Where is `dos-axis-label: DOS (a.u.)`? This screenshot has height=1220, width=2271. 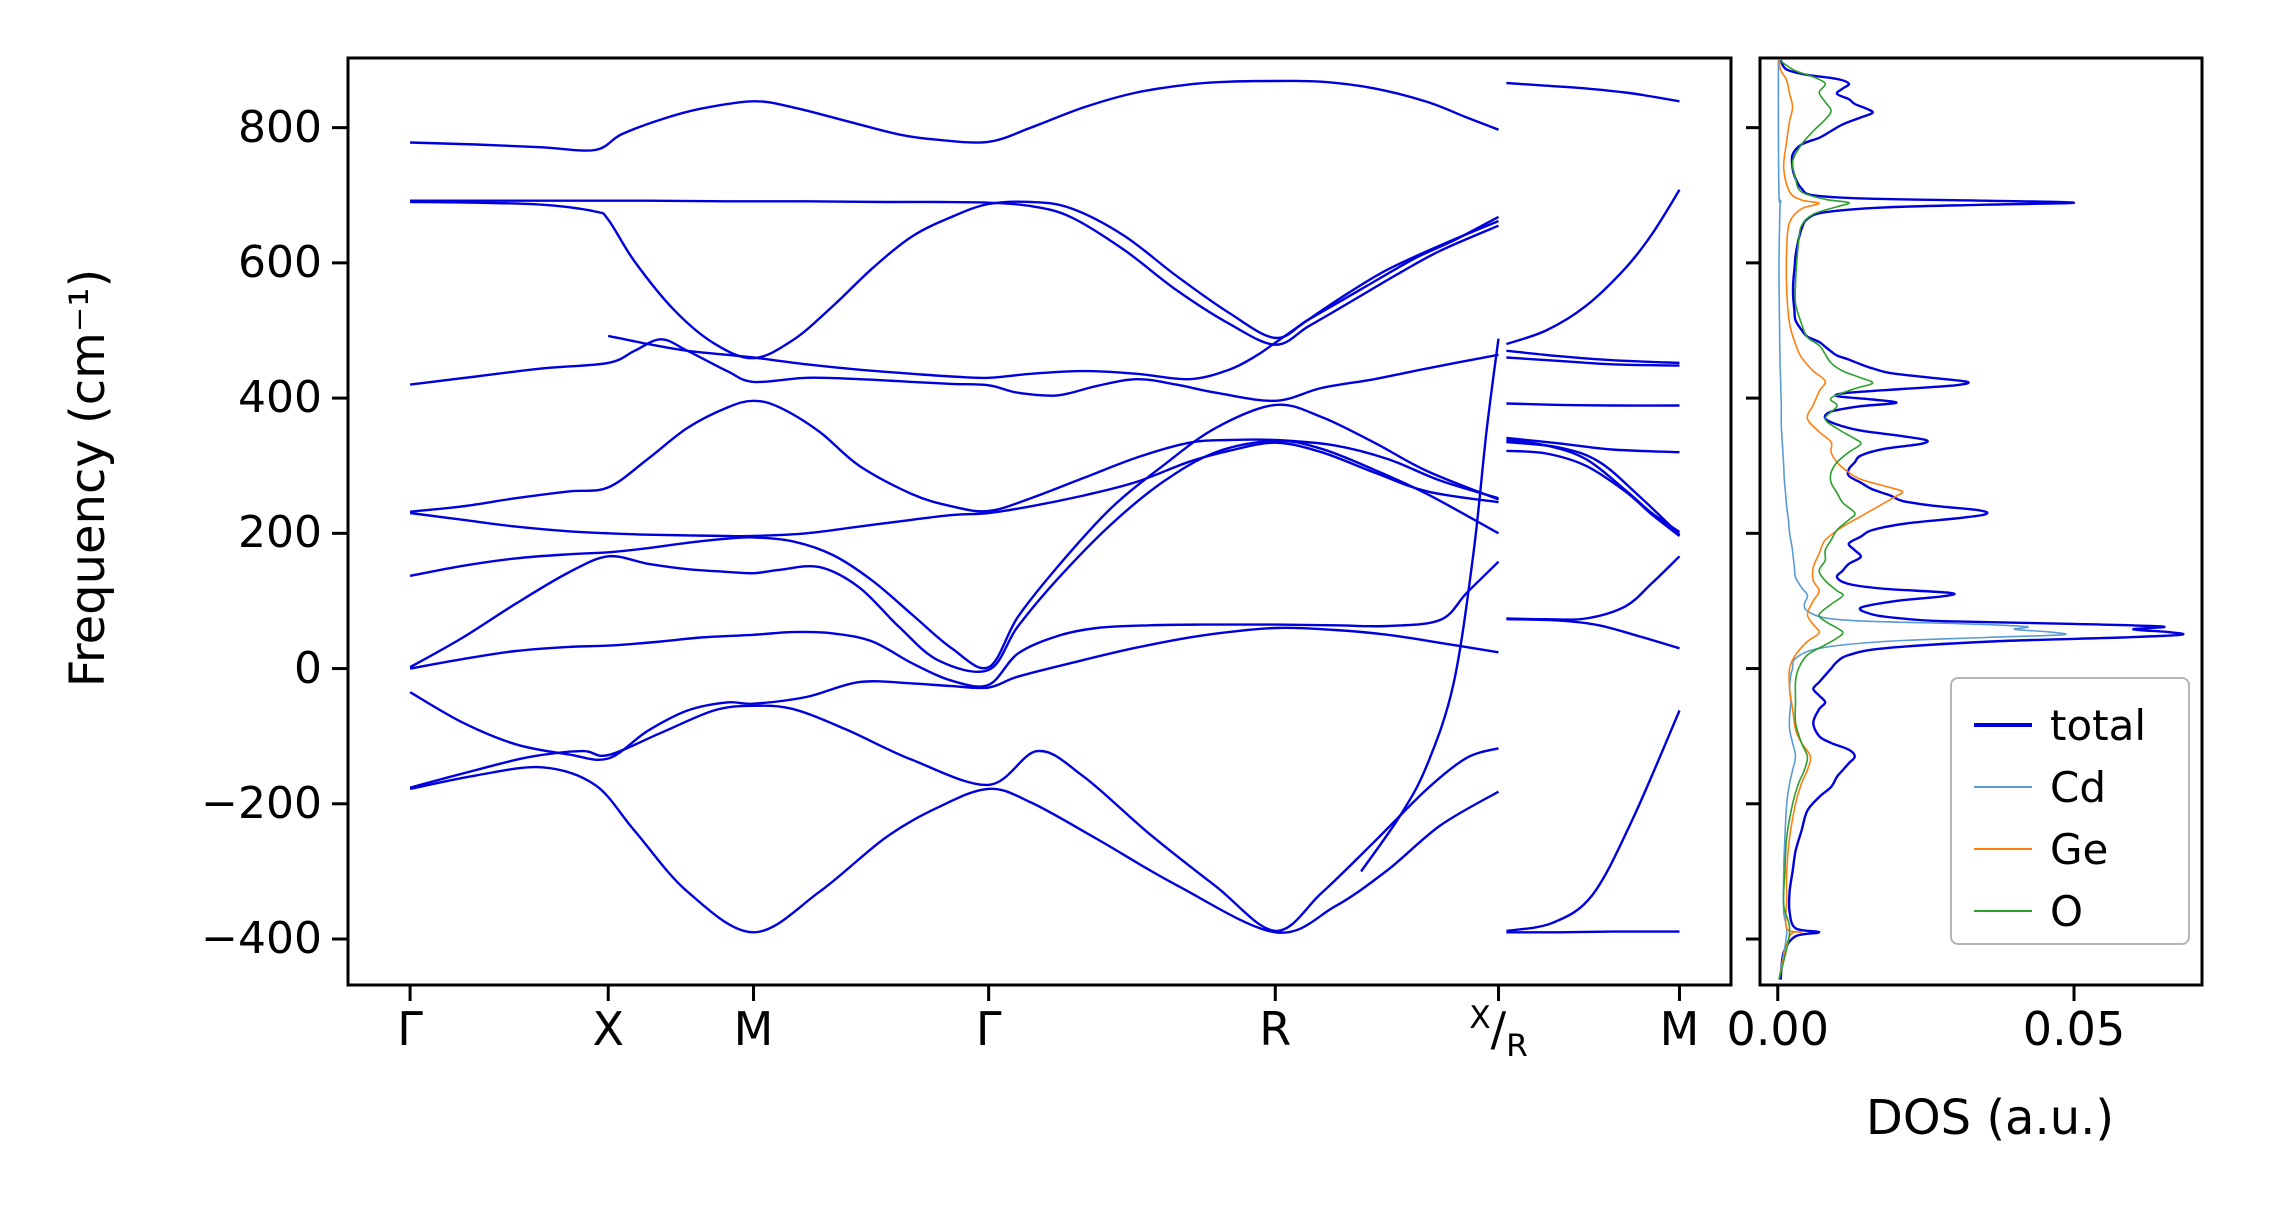
dos-axis-label: DOS (a.u.) is located at coordinates (1990, 1118).